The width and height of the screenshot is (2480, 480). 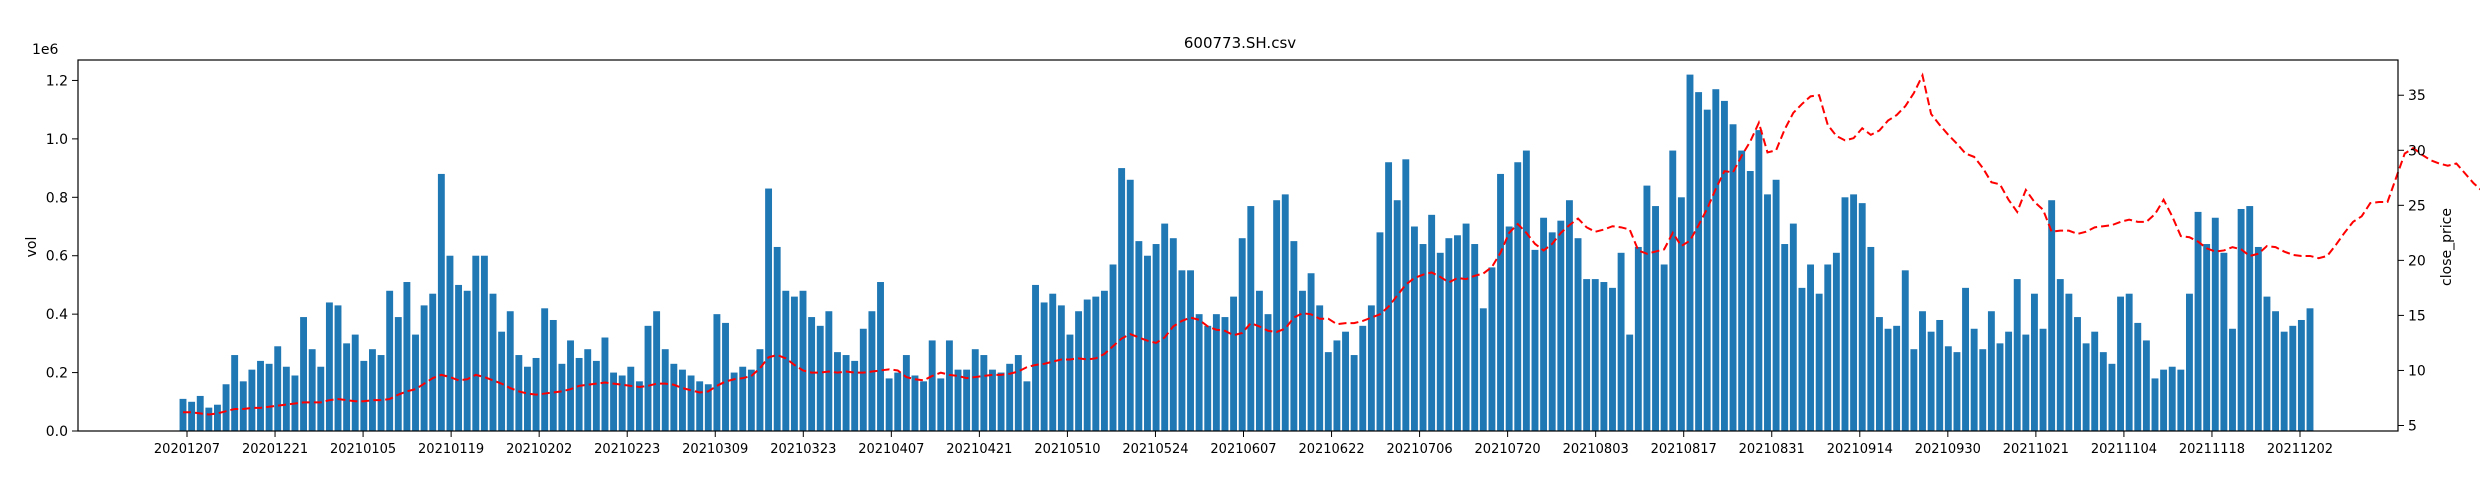 What do you see at coordinates (57, 257) in the screenshot?
I see `y-tick-label-3: 0.6` at bounding box center [57, 257].